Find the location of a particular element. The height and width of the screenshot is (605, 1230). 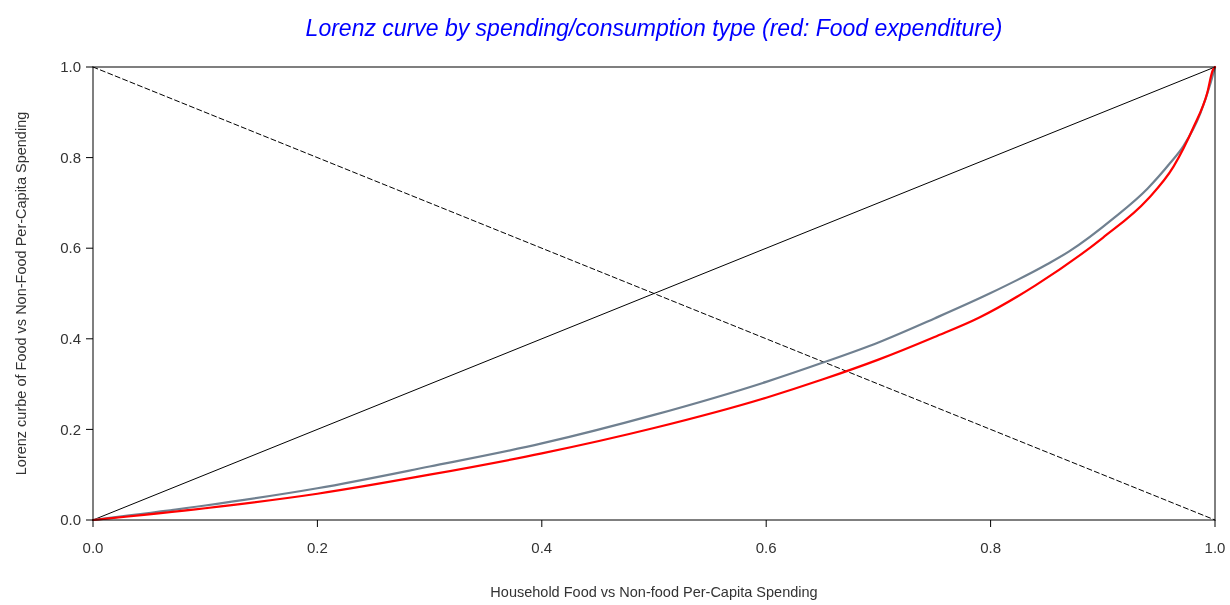

x-axis-title: Household Food vs Non-food Per-Capita Spending is located at coordinates (654, 592).